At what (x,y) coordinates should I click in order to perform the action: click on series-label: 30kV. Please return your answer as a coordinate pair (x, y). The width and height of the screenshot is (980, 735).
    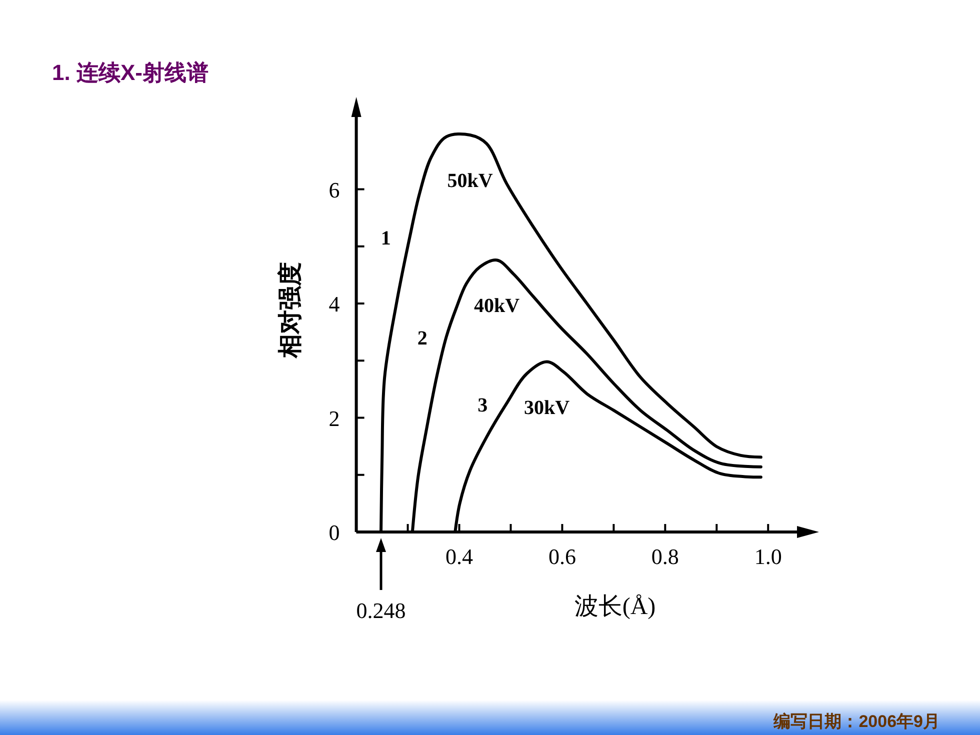
    Looking at the image, I should click on (547, 407).